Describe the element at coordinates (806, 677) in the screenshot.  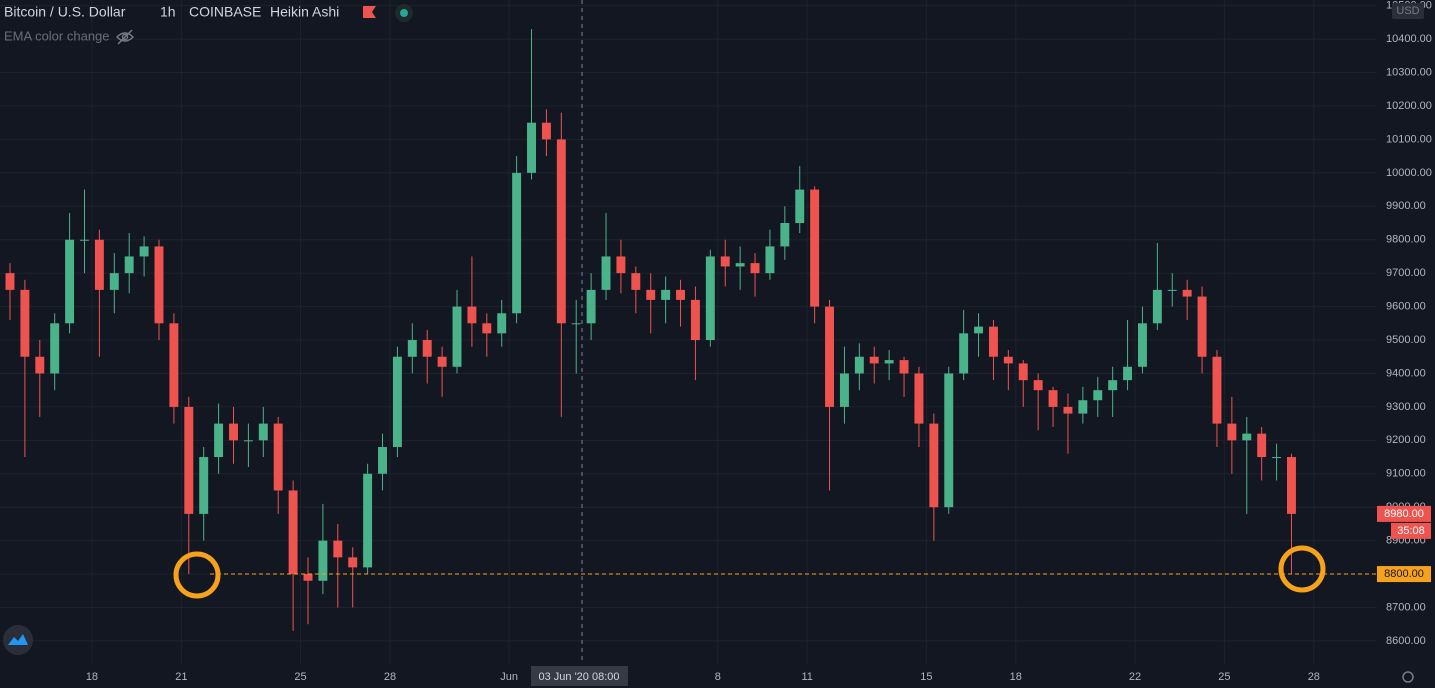
I see `x-tick-label: 11` at that location.